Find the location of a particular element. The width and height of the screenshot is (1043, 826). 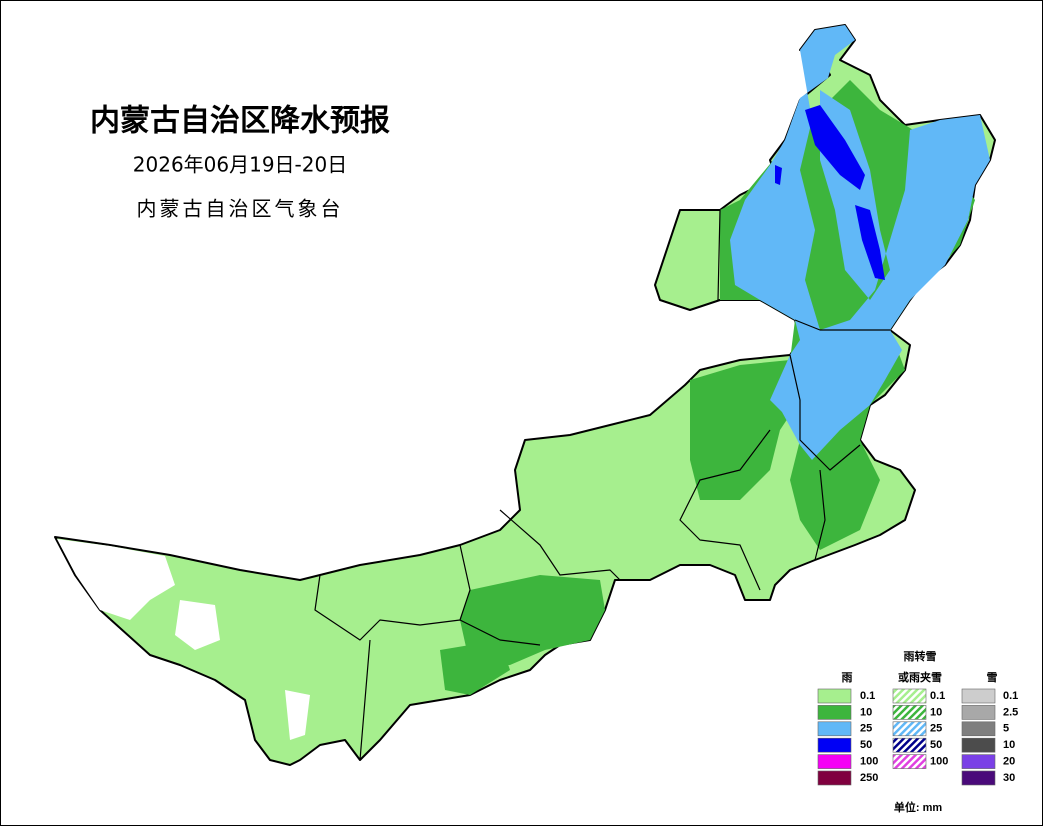

legend-title: 或雨夹雪 is located at coordinates (920, 677).